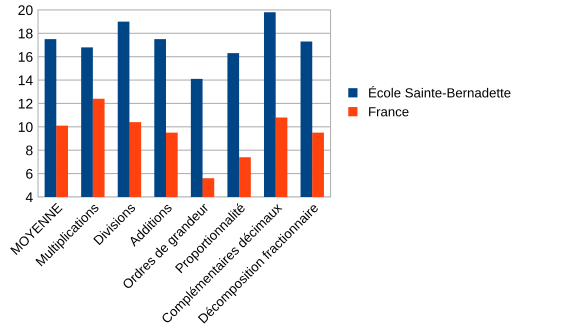 The height and width of the screenshot is (331, 585). I want to click on y-tick-label: 16, so click(25, 57).